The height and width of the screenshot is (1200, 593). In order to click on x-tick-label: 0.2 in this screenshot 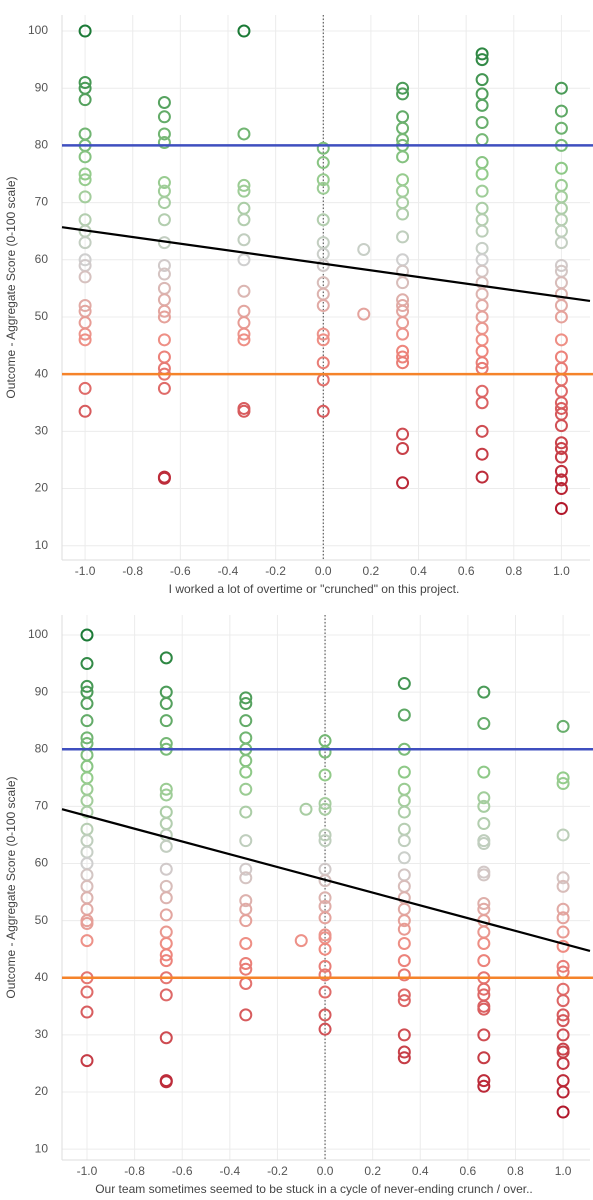, I will do `click(371, 571)`.